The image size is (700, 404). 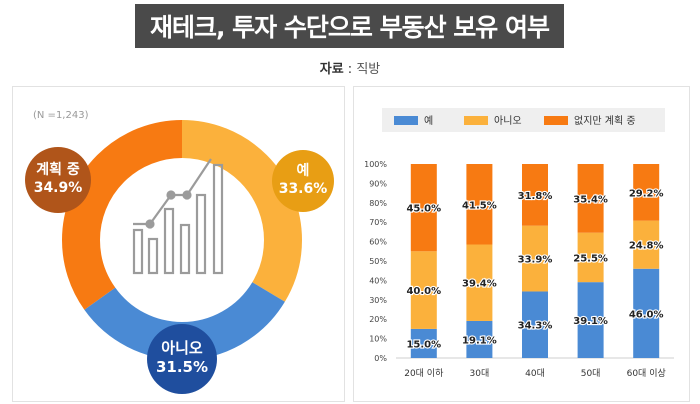 I want to click on badge-yes-value: 33.6%, so click(x=303, y=189).